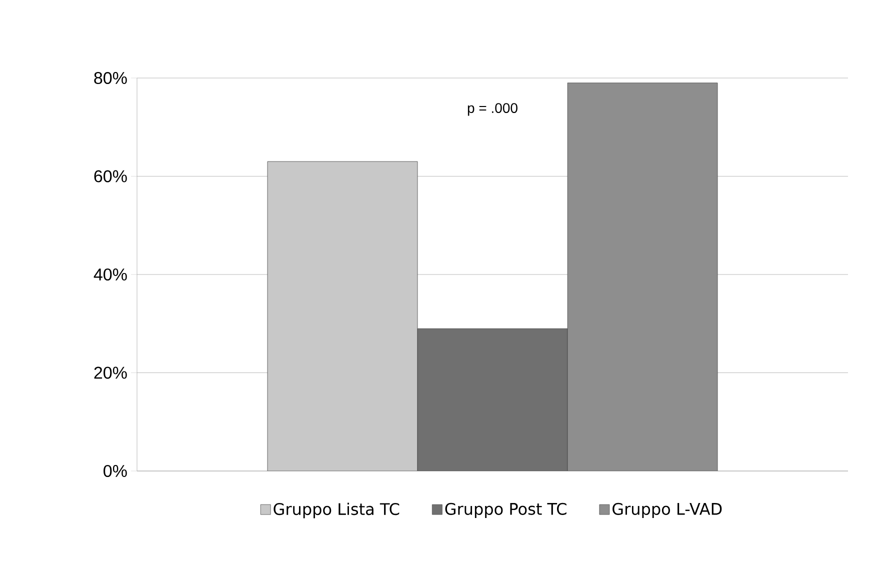  Describe the element at coordinates (110, 274) in the screenshot. I see `y-tick-label: 40%` at that location.